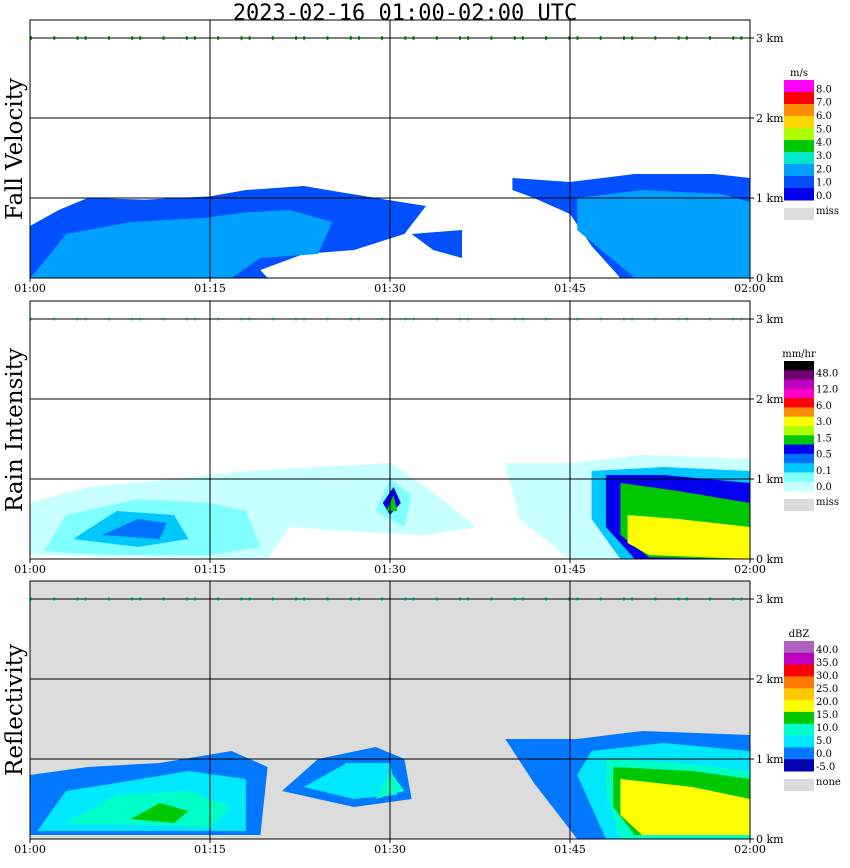  I want to click on legend-label: 48.0, so click(827, 373).